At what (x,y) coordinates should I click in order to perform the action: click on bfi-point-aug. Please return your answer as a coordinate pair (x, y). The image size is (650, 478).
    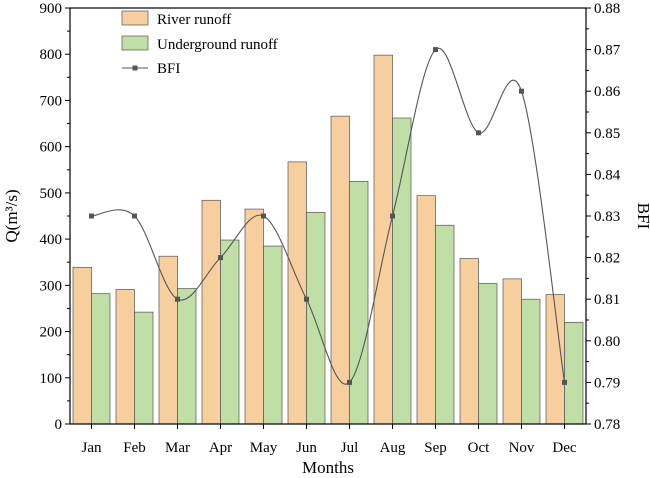
    Looking at the image, I should click on (392, 216).